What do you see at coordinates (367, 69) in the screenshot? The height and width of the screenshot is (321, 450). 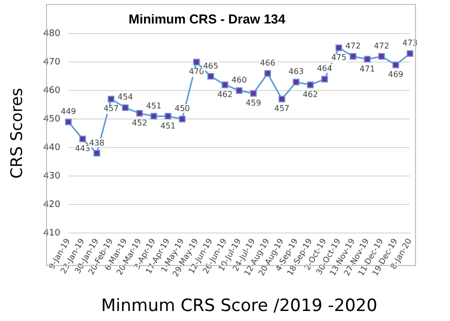 I see `data-label: 471` at bounding box center [367, 69].